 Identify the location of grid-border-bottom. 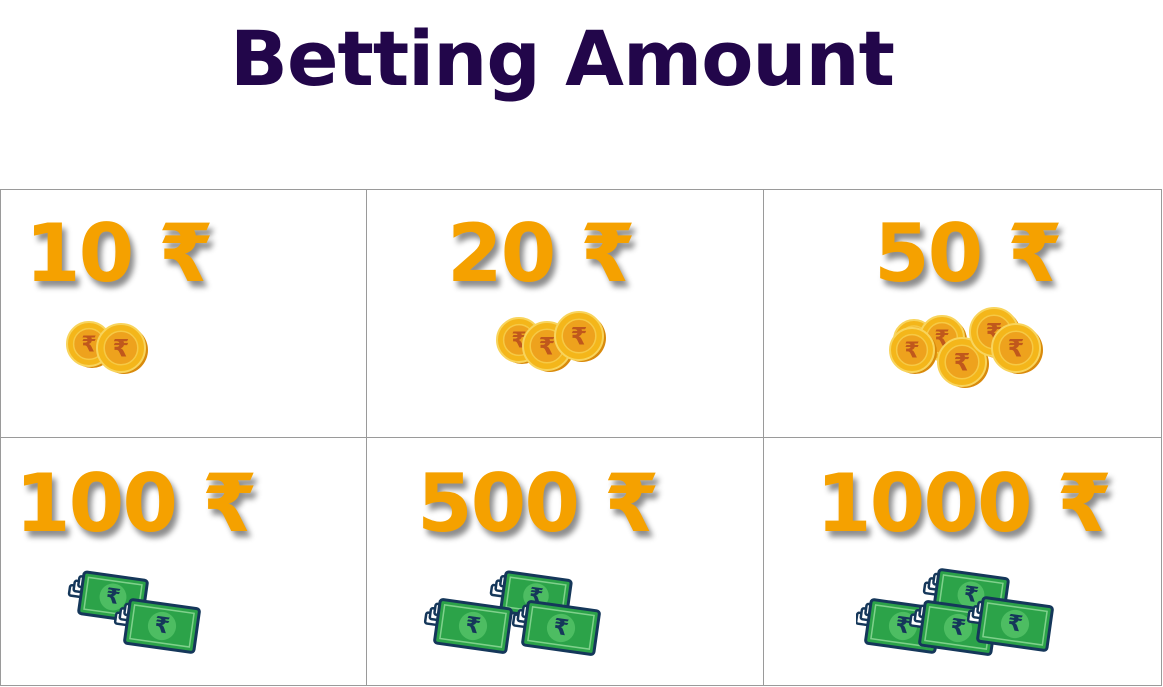
(581, 685).